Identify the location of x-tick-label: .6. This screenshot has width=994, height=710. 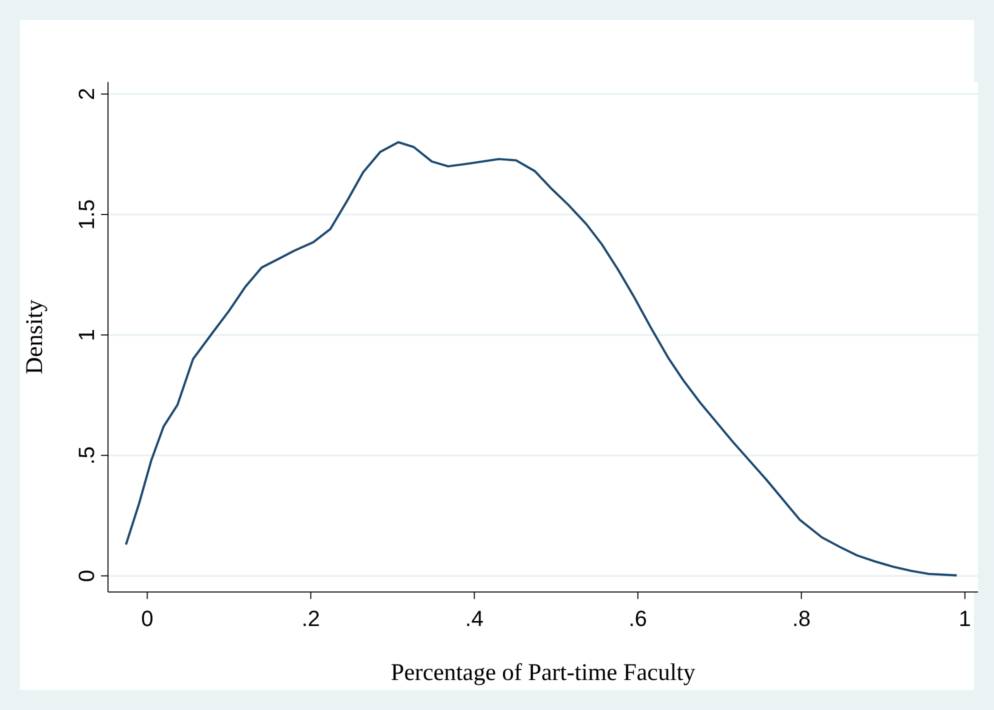
(638, 618).